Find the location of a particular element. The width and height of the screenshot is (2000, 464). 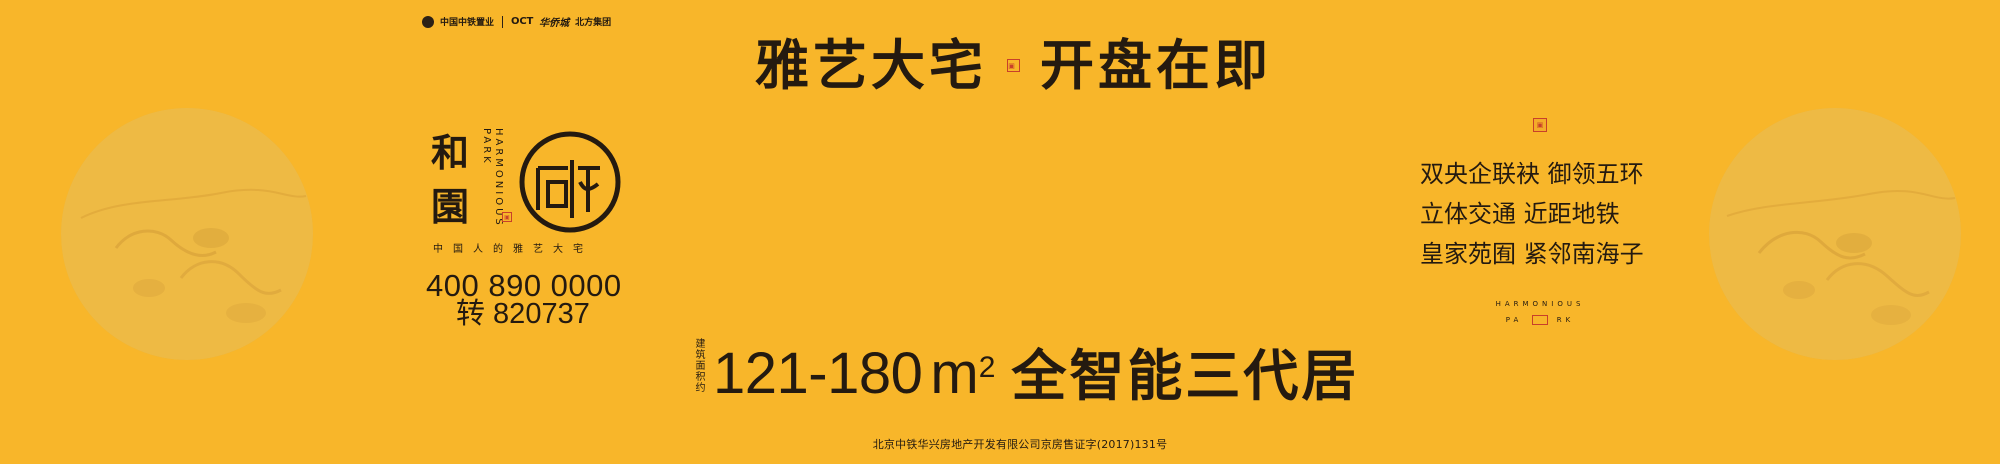

horse-painting-right-icon is located at coordinates (1835, 234).